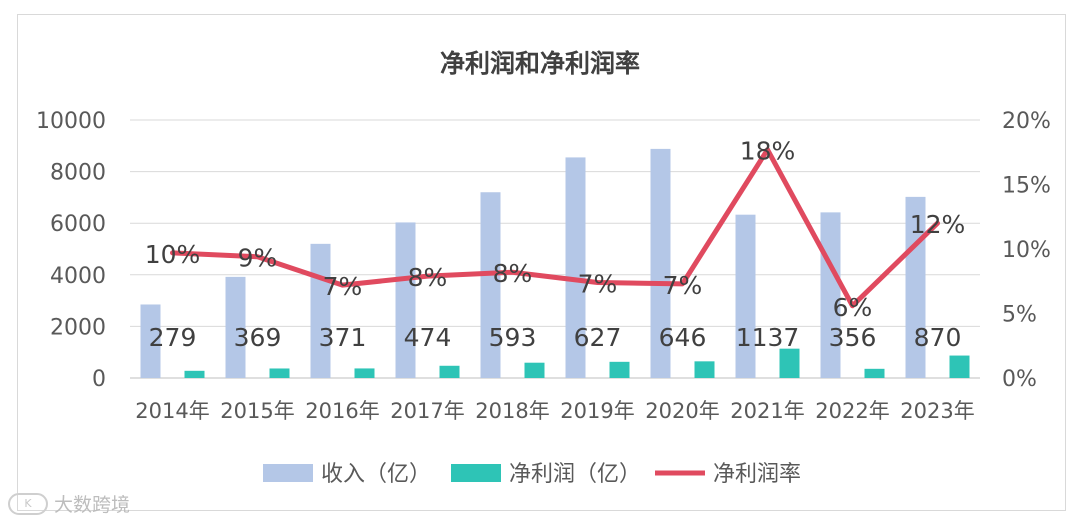 The width and height of the screenshot is (1080, 524). I want to click on net-margin-data-label: 10%, so click(173, 254).